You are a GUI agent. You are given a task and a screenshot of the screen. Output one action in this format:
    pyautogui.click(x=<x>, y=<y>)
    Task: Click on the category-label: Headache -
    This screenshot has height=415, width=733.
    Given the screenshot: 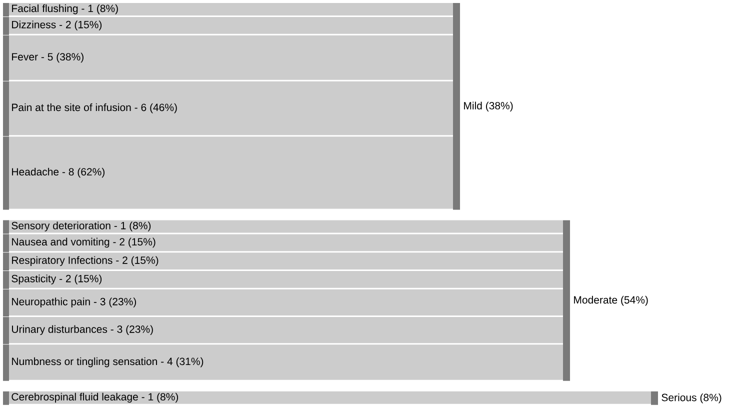 What is the action you would take?
    pyautogui.click(x=38, y=172)
    